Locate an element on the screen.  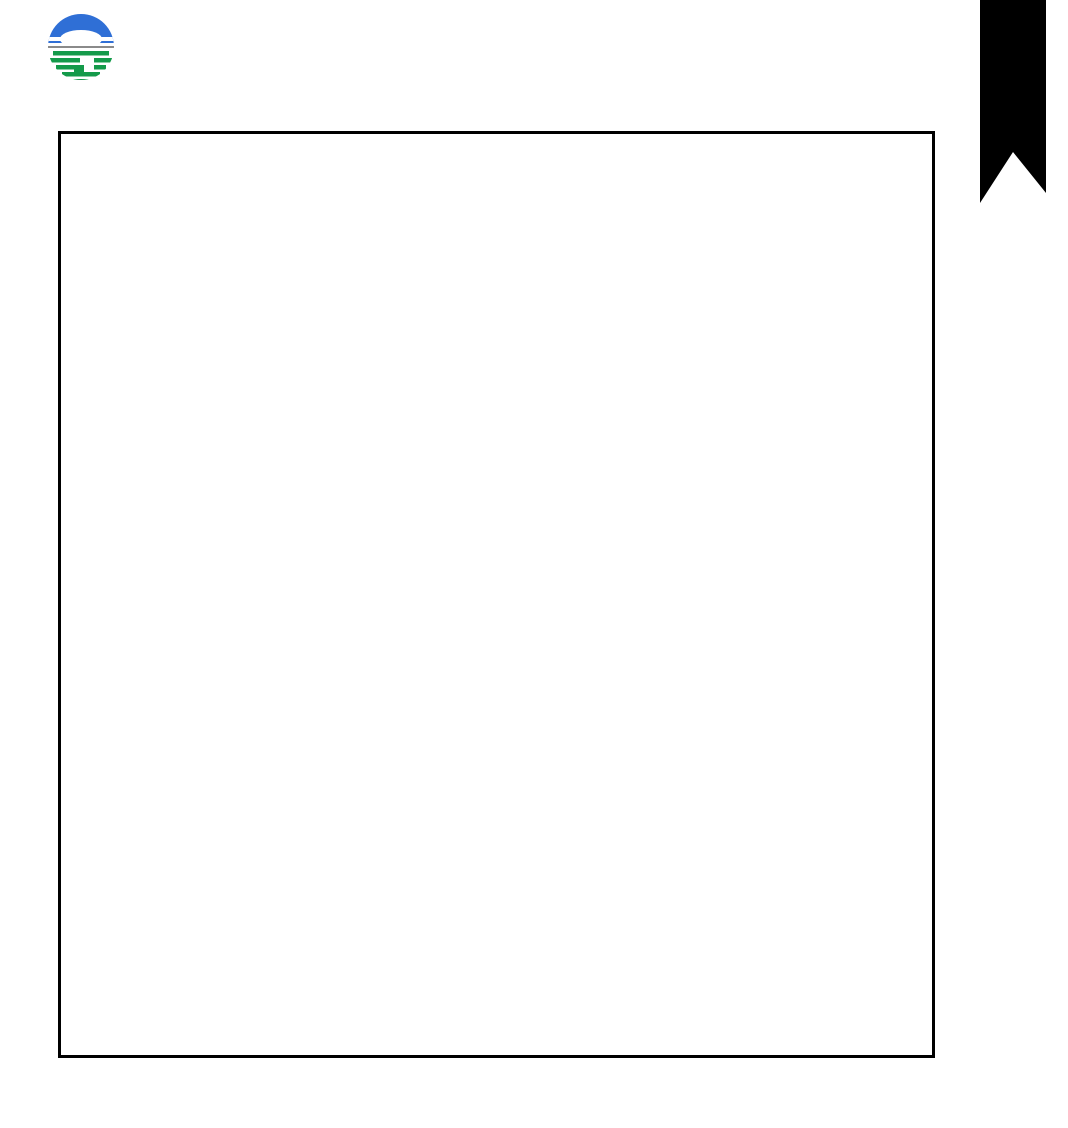
colorbar-legend is located at coordinates (1016, 595).